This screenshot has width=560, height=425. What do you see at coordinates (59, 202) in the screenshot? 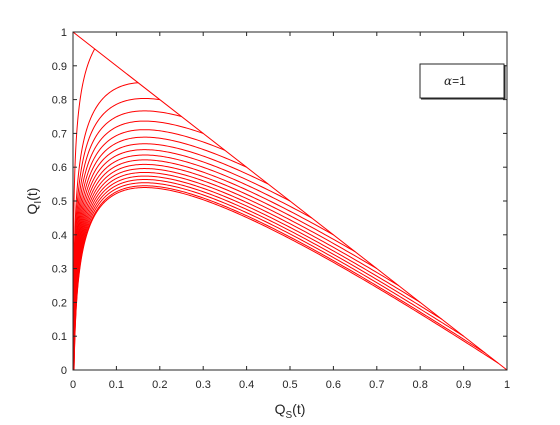
I see `y-tick-label-5: 0.5` at bounding box center [59, 202].